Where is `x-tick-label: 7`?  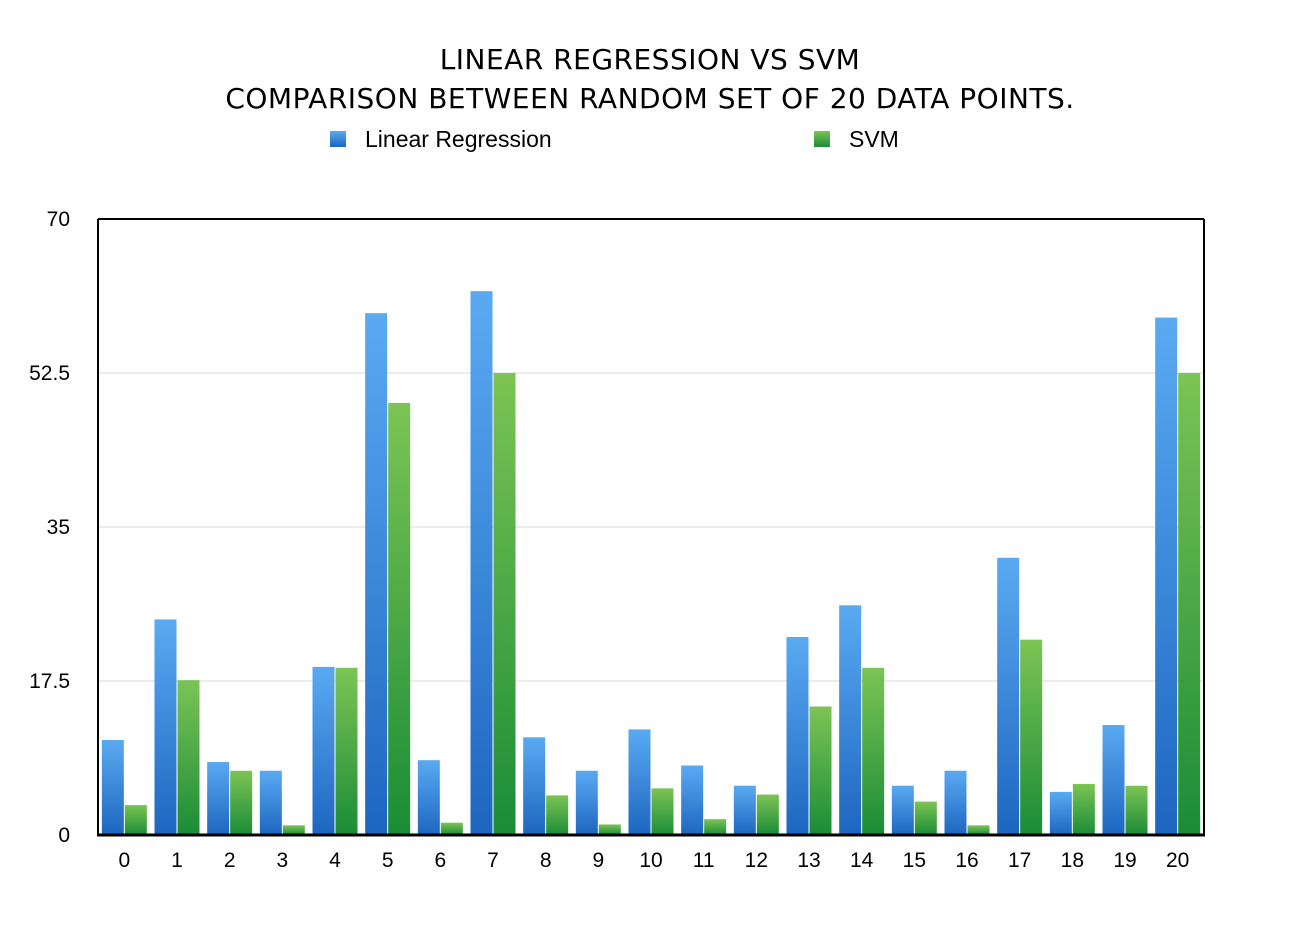
x-tick-label: 7 is located at coordinates (493, 860).